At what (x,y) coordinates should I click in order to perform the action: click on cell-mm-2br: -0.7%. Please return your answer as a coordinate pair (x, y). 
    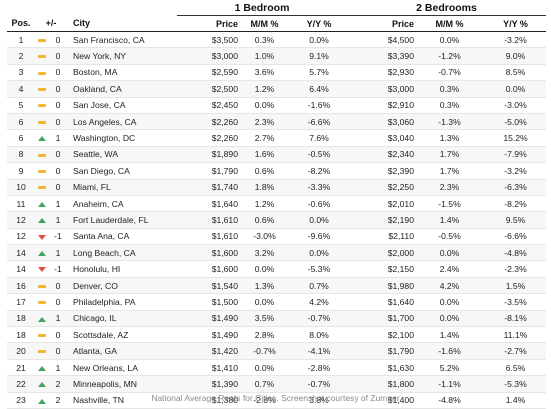
    Looking at the image, I should click on (449, 73).